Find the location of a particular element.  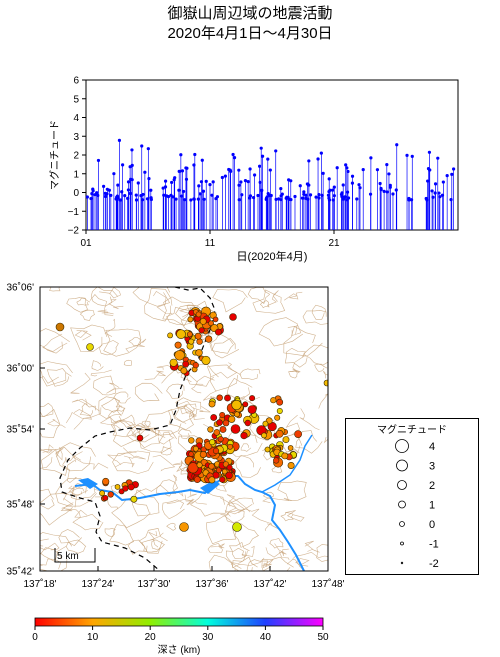

depth-colorbar: 0 10 20 30 40 50 深さ (km) is located at coordinates (180, 636).